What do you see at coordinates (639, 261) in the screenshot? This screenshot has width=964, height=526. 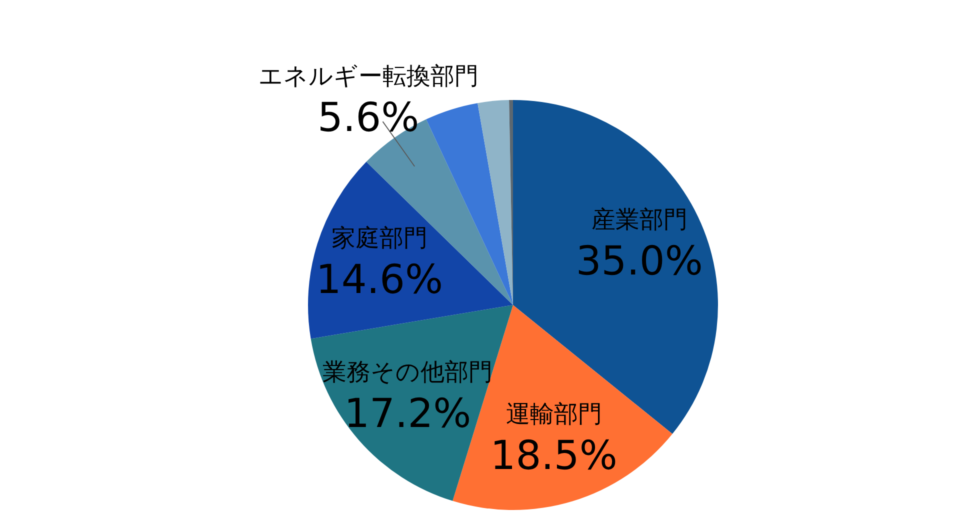 I see `data-label: 35.0%` at bounding box center [639, 261].